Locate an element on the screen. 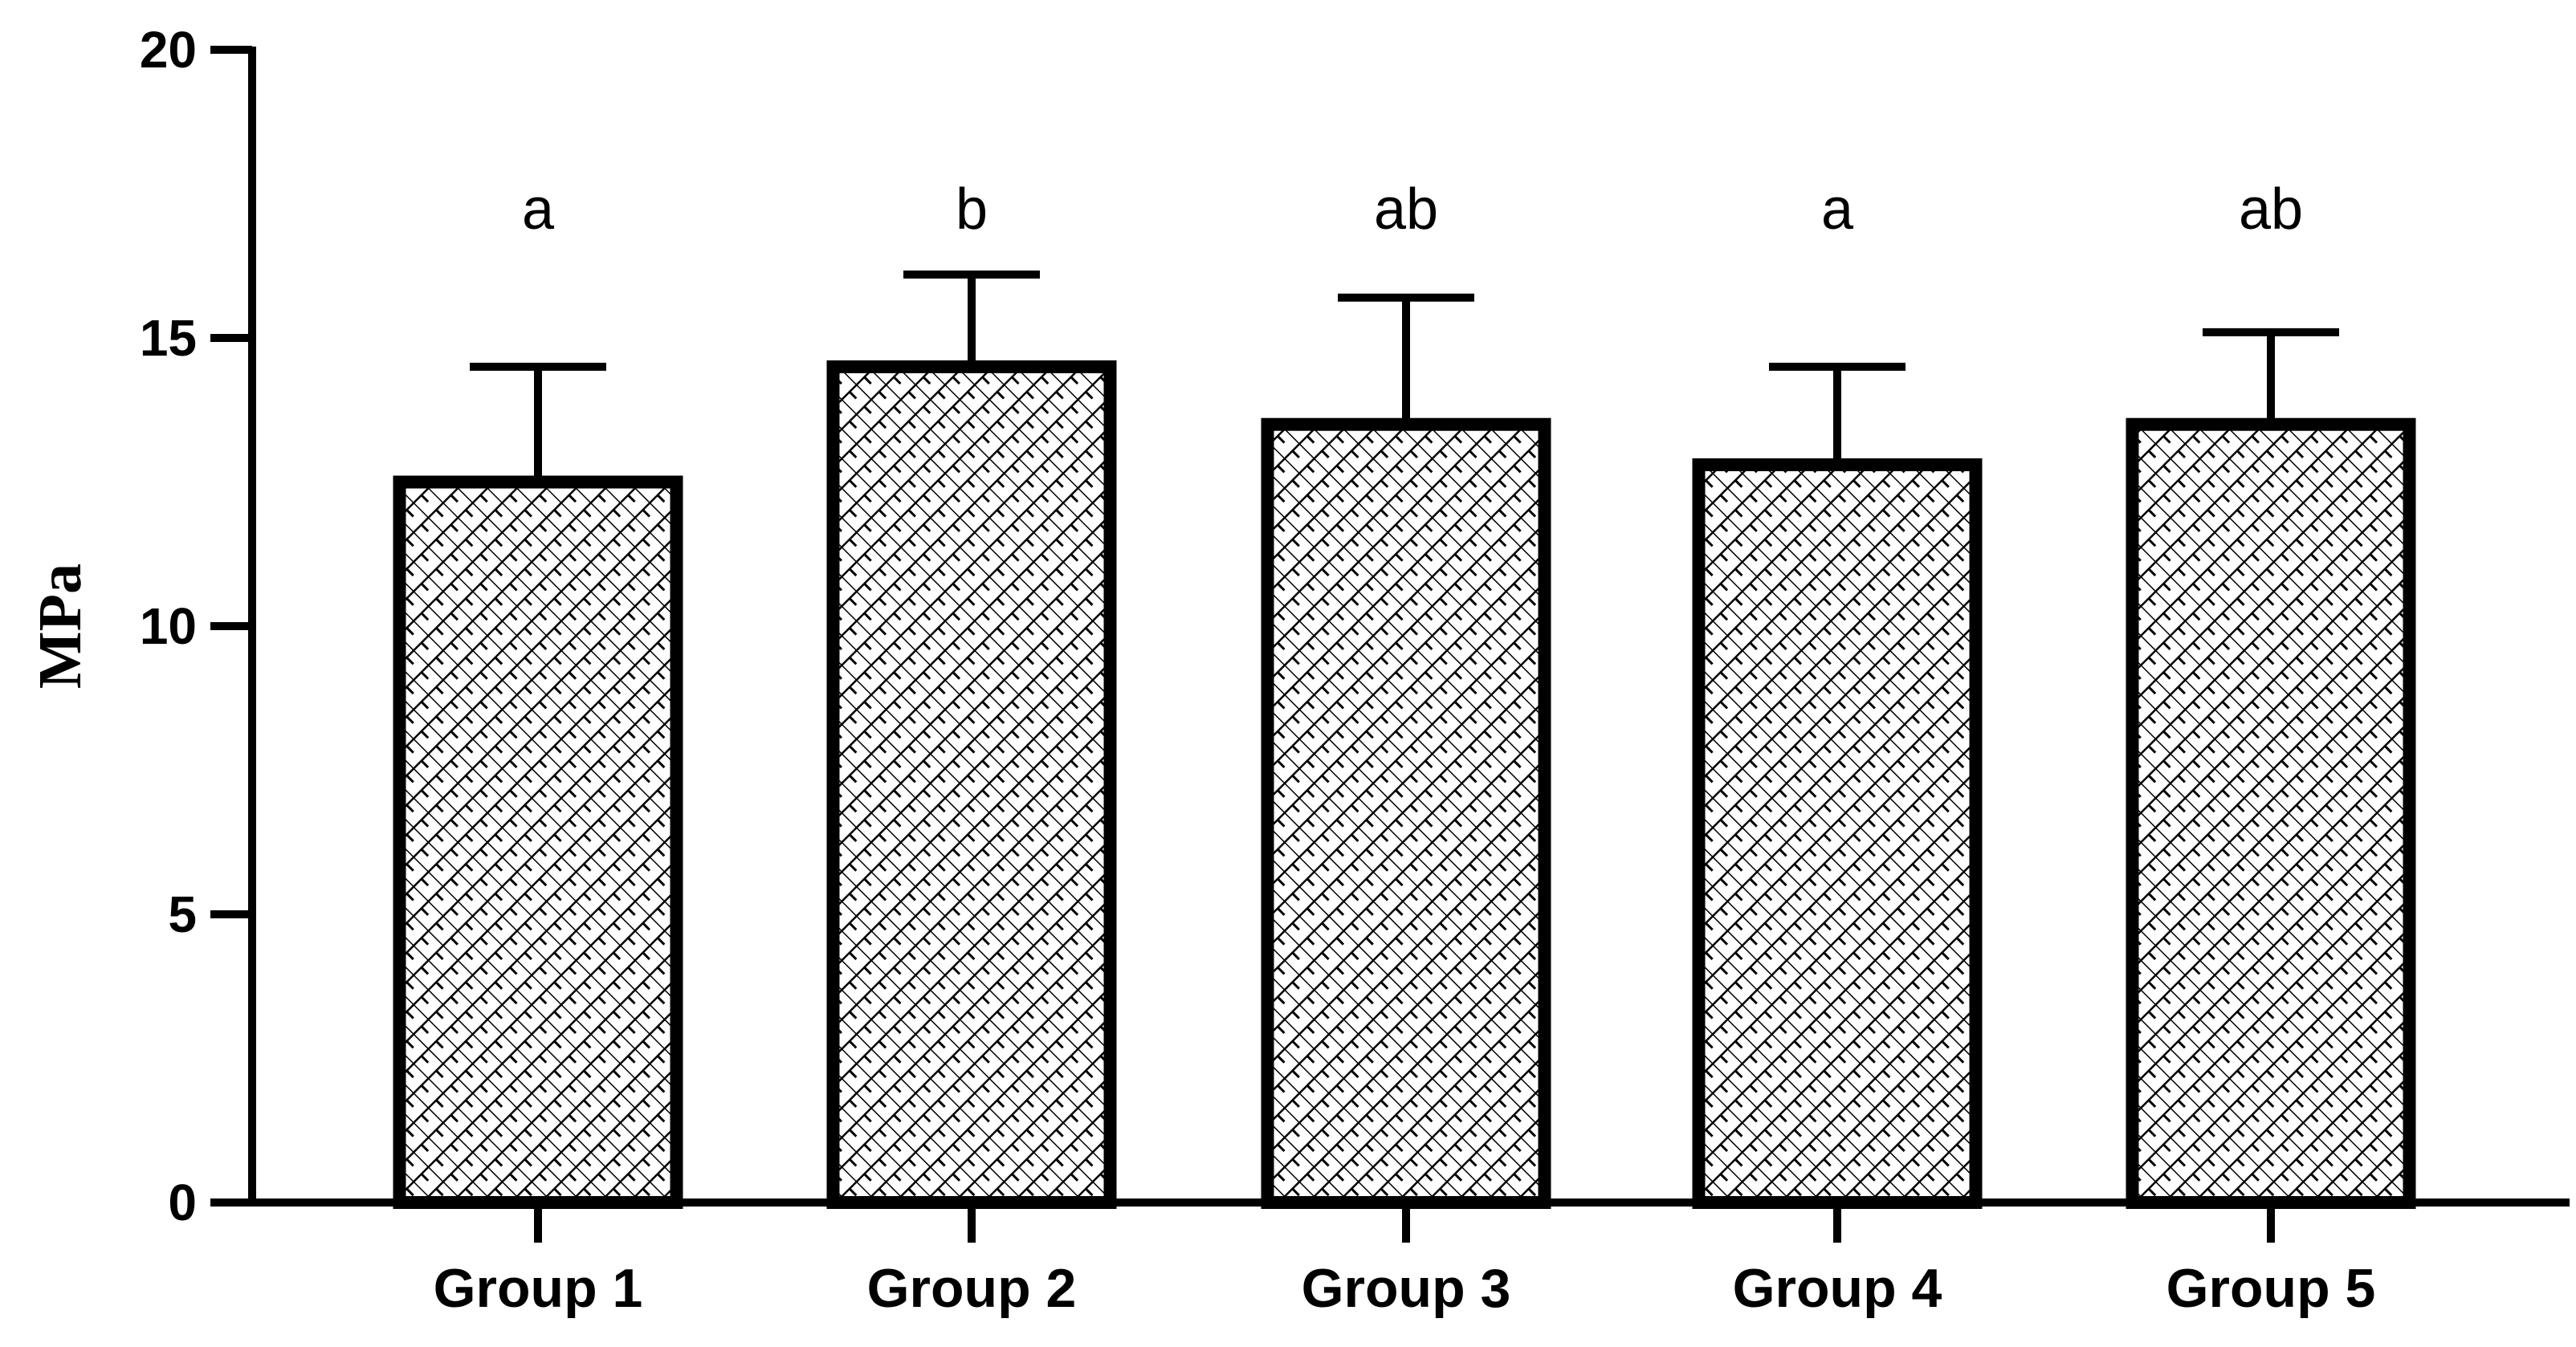 This screenshot has width=2576, height=1347. y-tick-label-20: 20 is located at coordinates (168, 50).